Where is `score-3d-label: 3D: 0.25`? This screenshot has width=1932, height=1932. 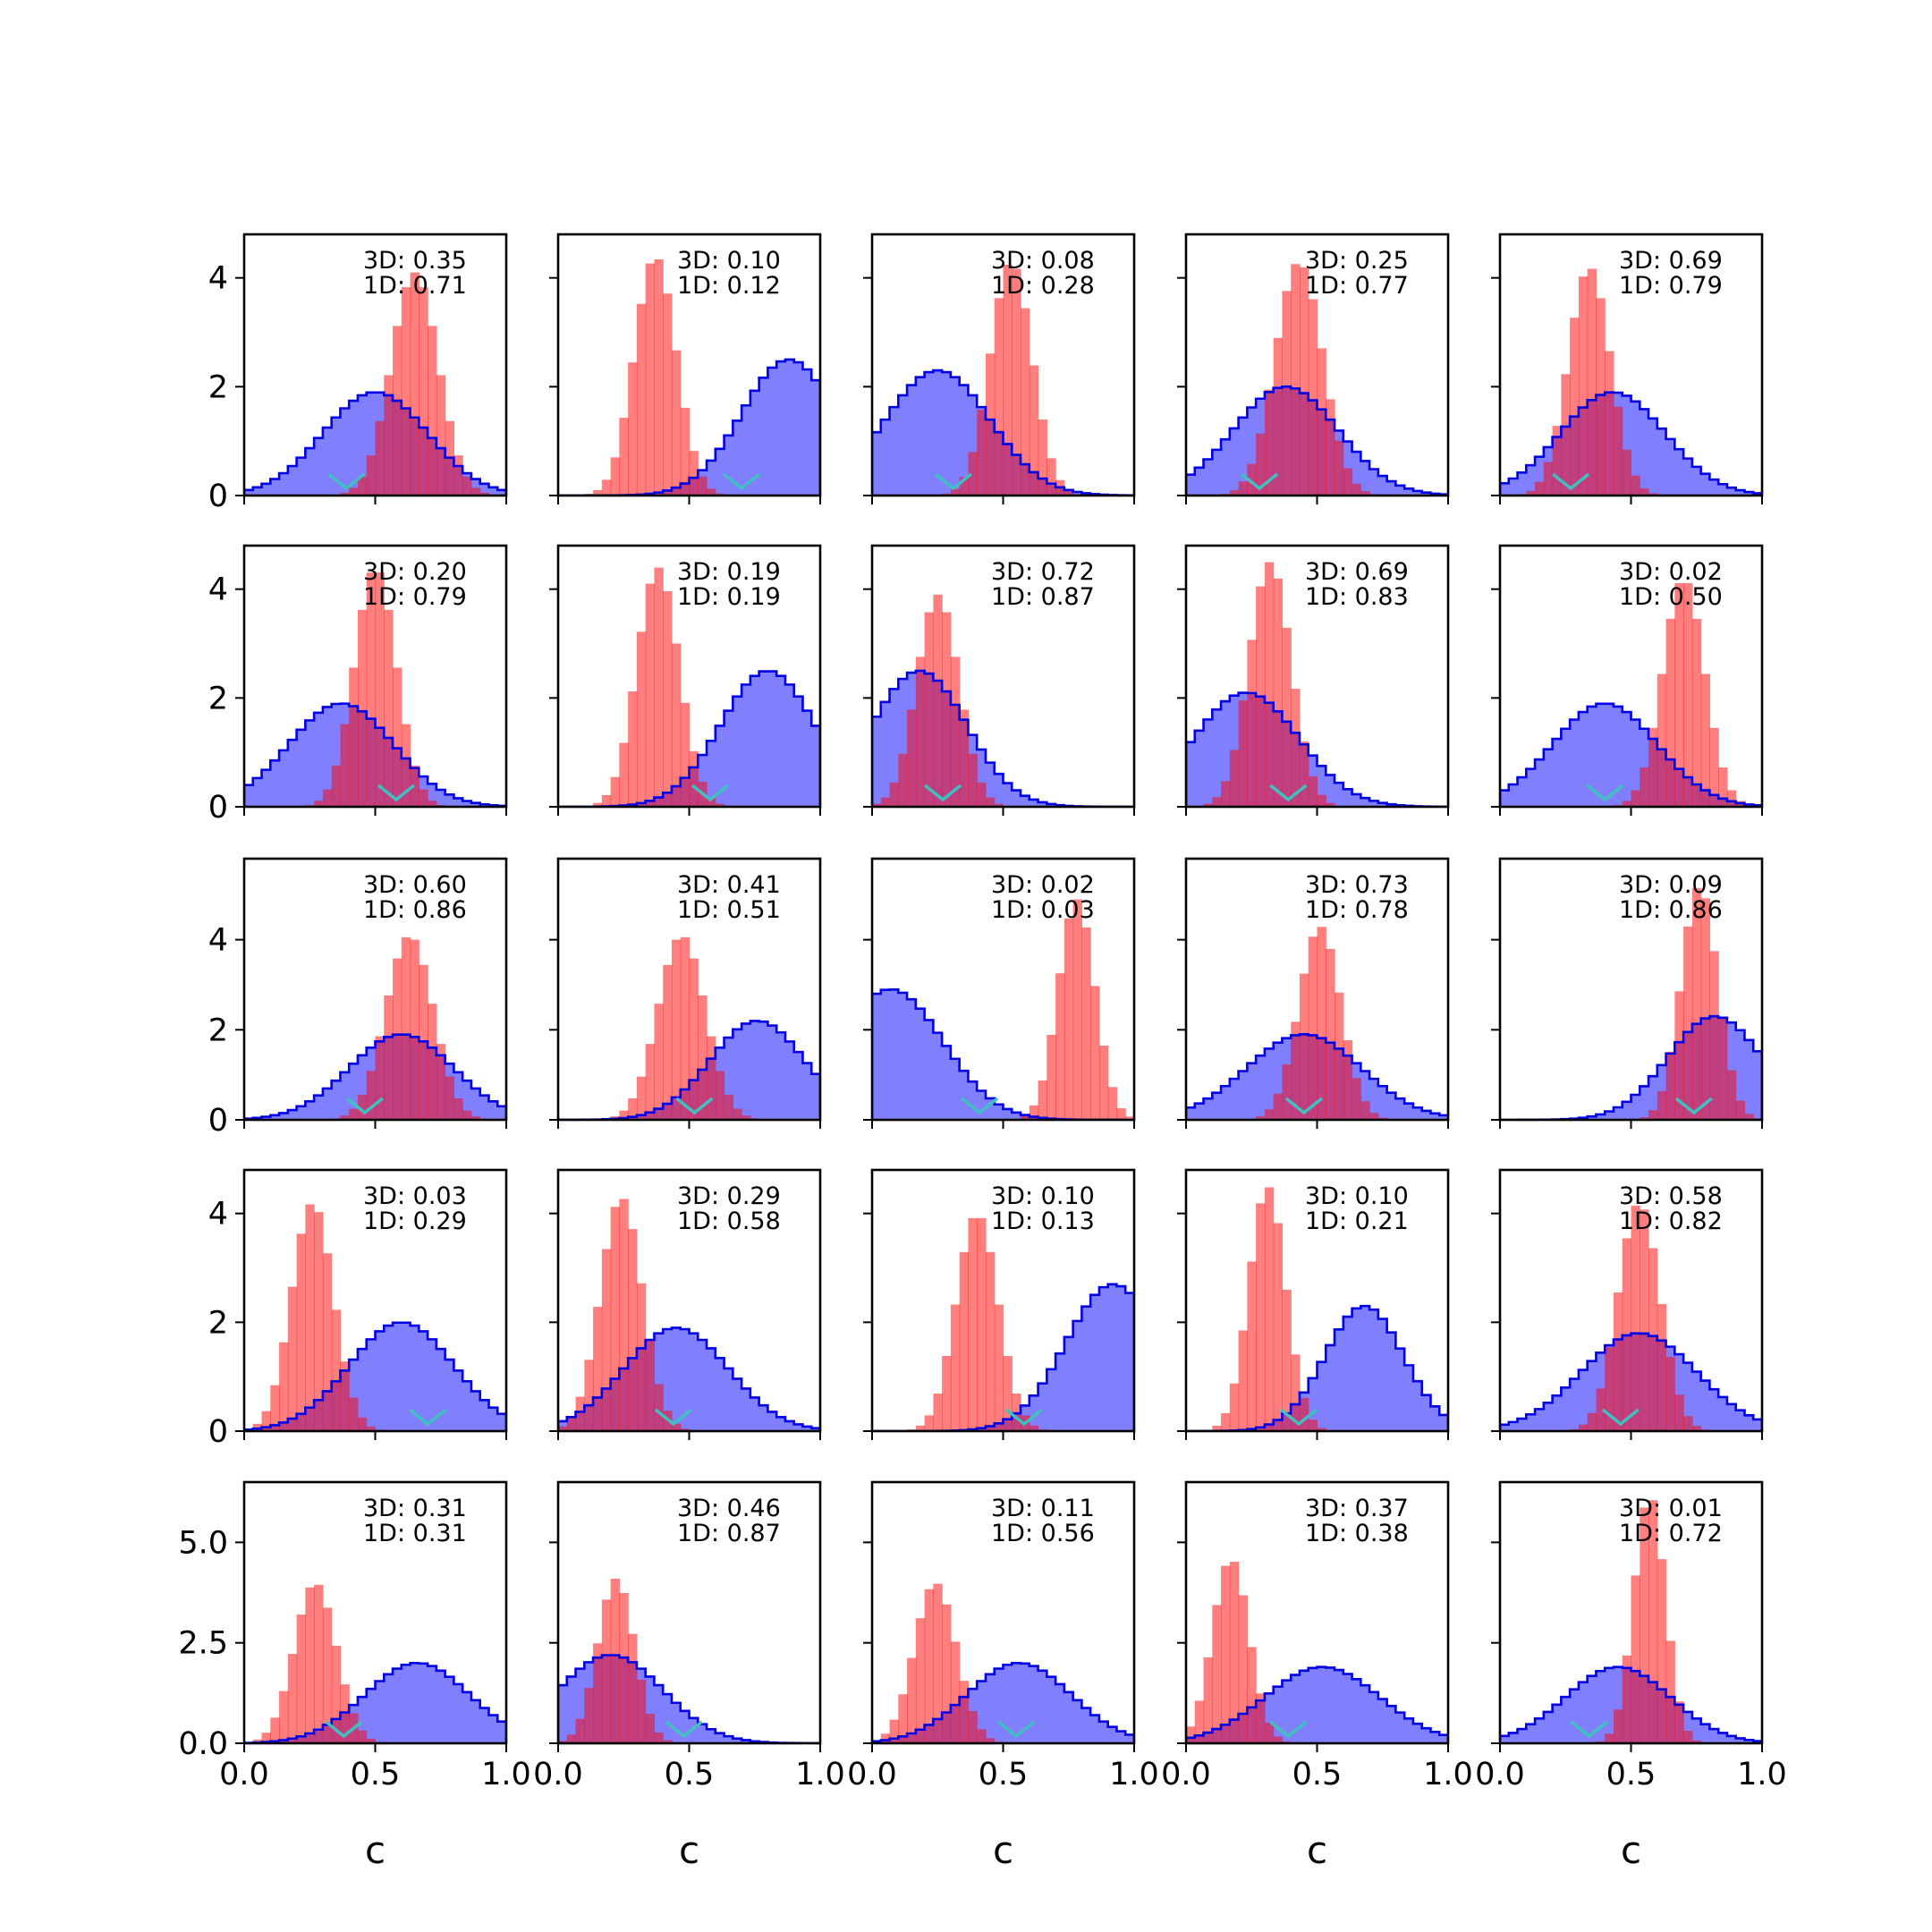 score-3d-label: 3D: 0.25 is located at coordinates (1357, 261).